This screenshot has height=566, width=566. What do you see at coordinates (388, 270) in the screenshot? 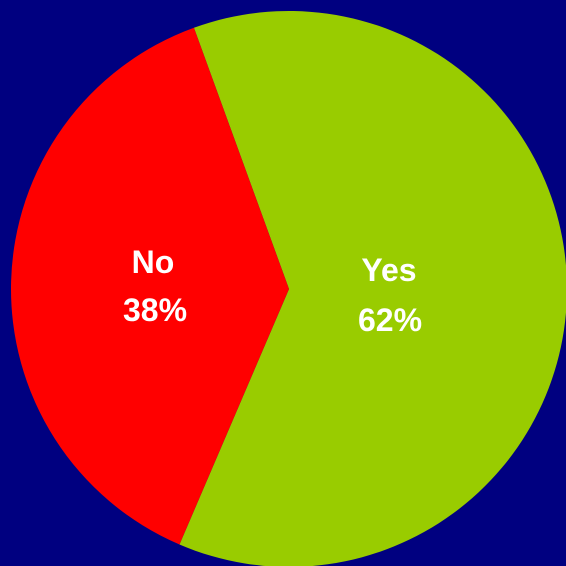
I see `slice-label-yes: Yes` at bounding box center [388, 270].